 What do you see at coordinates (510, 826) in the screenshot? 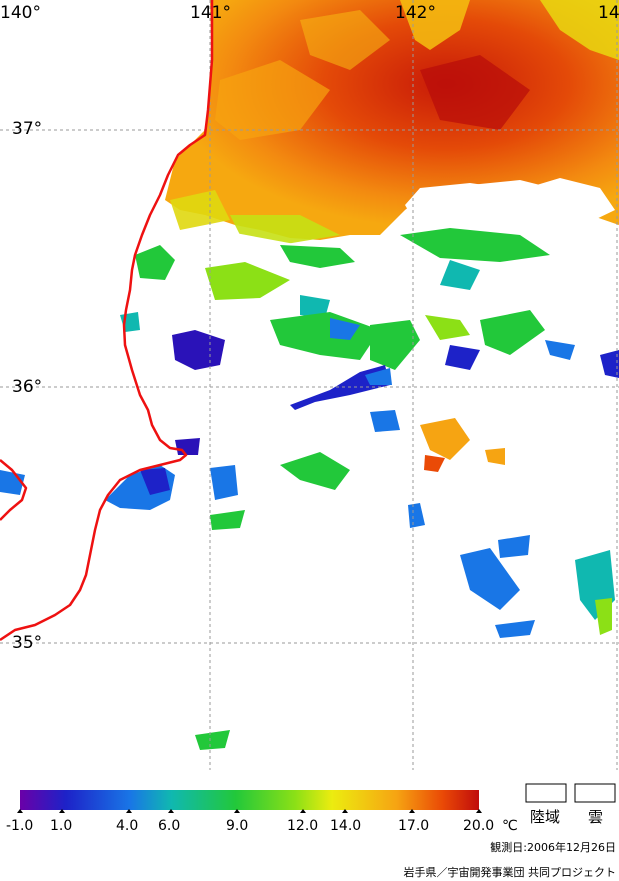
I see `scale-unit-label: ℃` at bounding box center [510, 826].